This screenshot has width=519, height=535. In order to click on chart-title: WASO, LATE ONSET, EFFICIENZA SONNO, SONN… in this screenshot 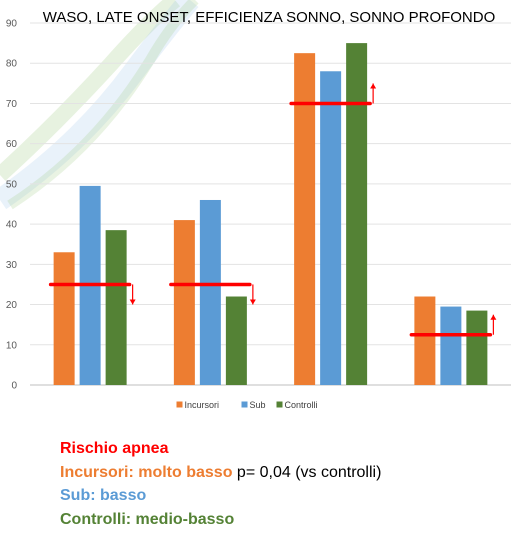, I will do `click(269, 17)`.